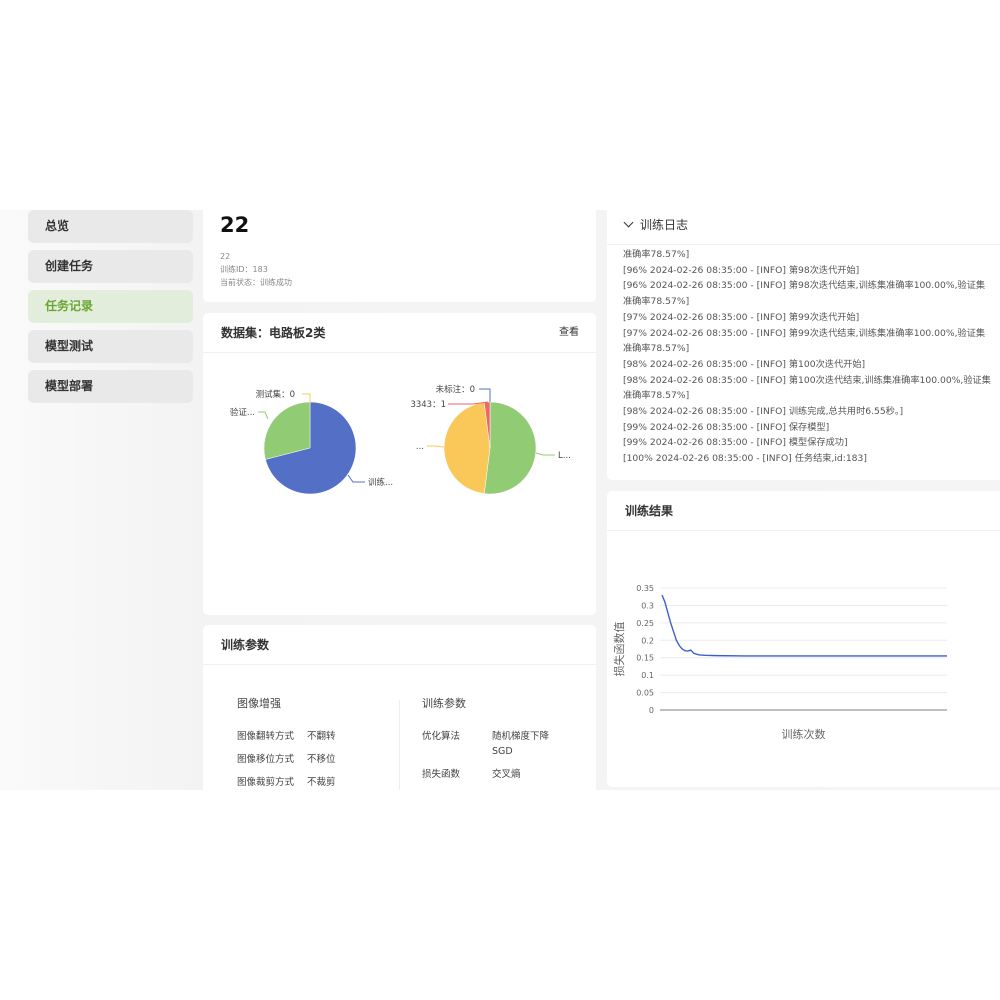  I want to click on y-axis-label: 损失函数值, so click(619, 649).